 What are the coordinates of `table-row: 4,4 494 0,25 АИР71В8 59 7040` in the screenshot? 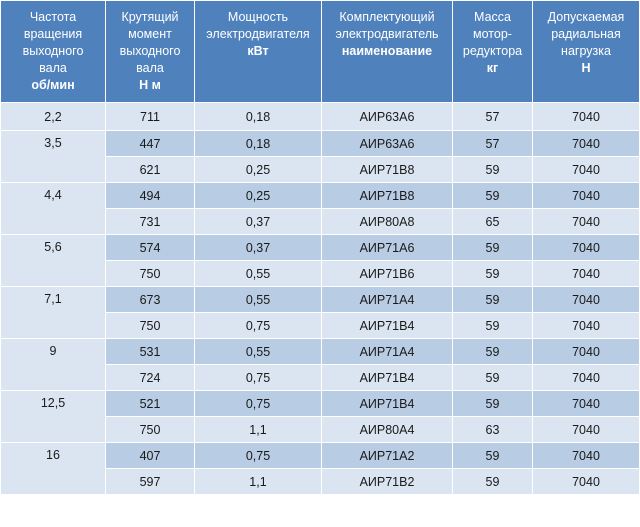 It's located at (320, 208).